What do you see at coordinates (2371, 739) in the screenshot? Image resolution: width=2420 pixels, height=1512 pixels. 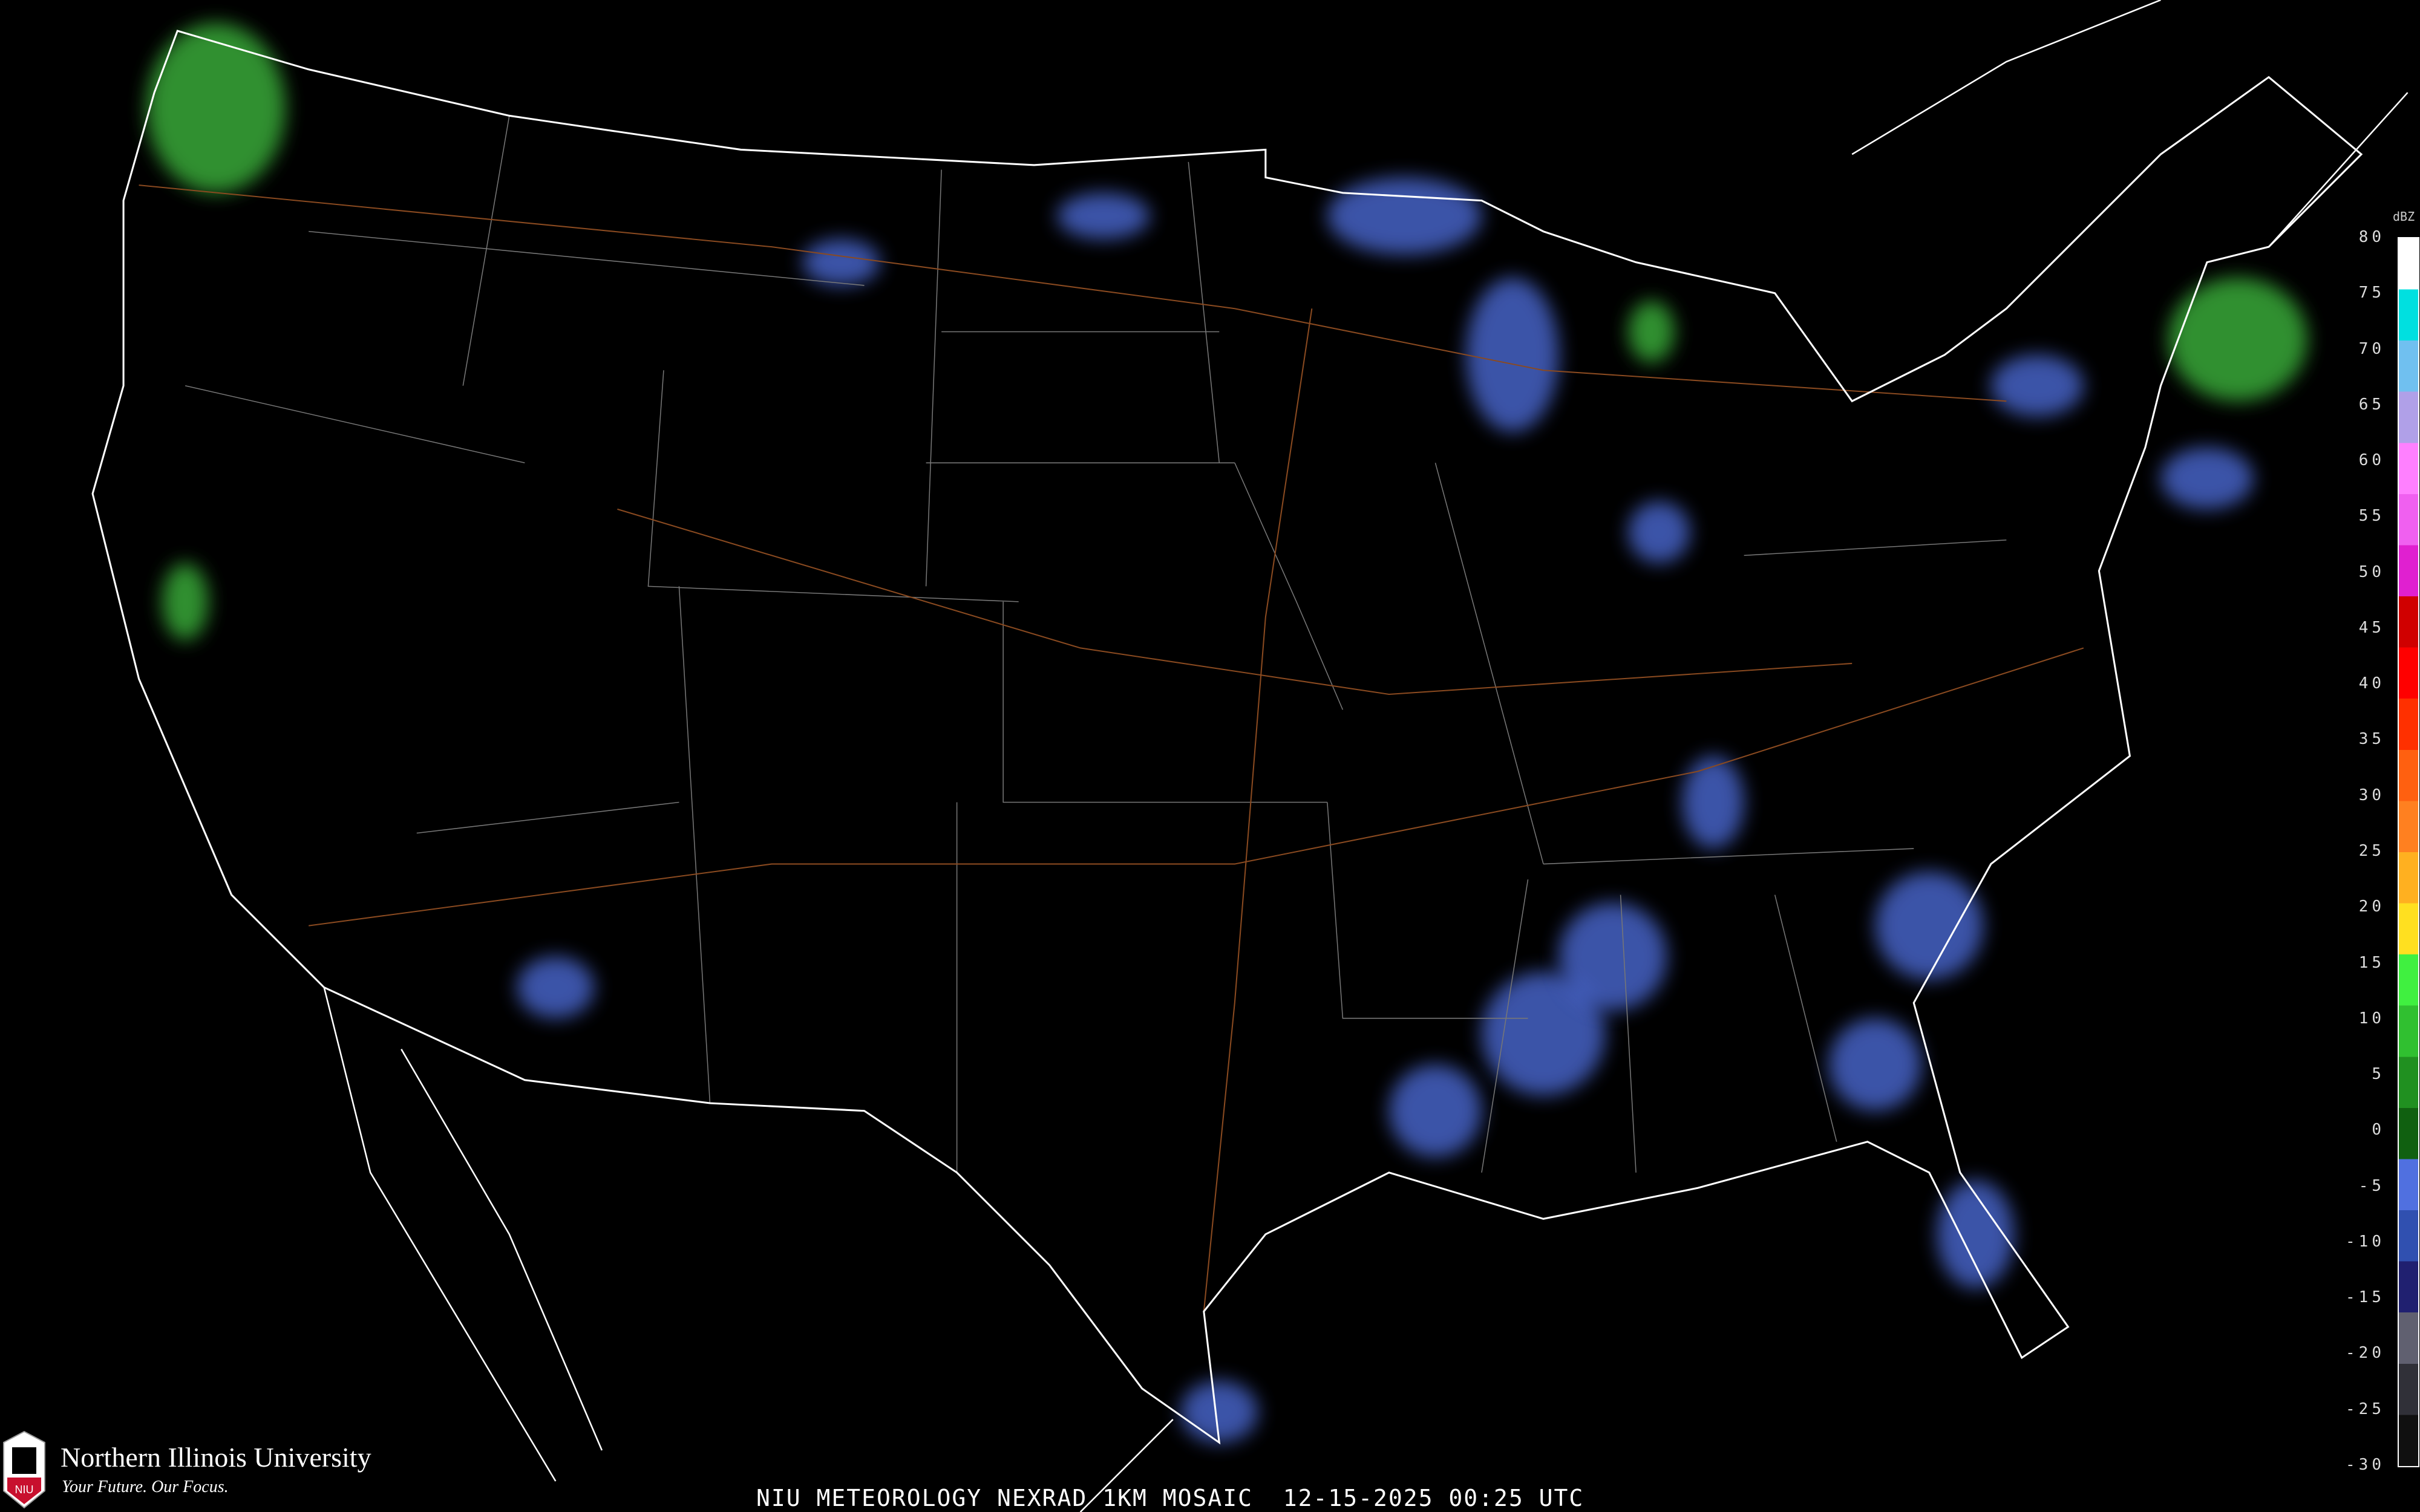 I see `legend-label: 35` at bounding box center [2371, 739].